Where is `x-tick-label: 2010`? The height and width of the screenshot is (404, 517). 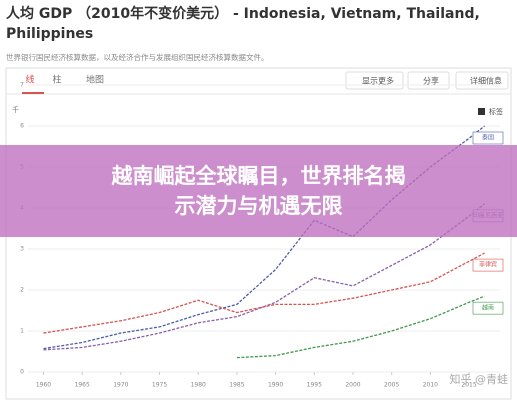
x-tick-label: 2010 is located at coordinates (430, 385).